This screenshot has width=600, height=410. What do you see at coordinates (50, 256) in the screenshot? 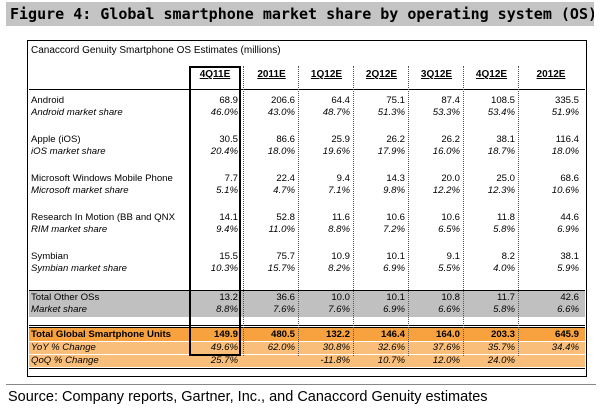
I see `os-units-row-label: Symbian` at bounding box center [50, 256].